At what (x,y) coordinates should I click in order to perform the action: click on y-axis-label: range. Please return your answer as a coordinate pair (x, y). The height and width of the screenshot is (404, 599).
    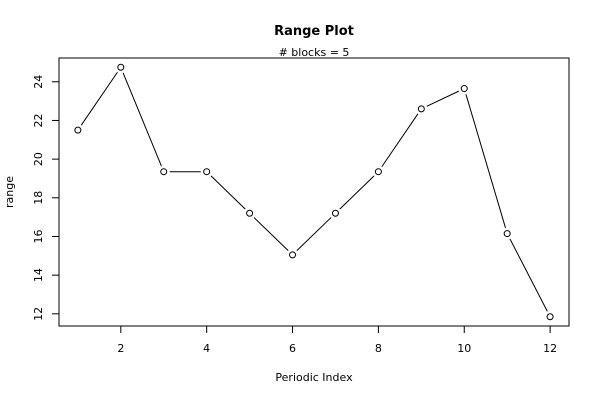
    Looking at the image, I should click on (9, 192).